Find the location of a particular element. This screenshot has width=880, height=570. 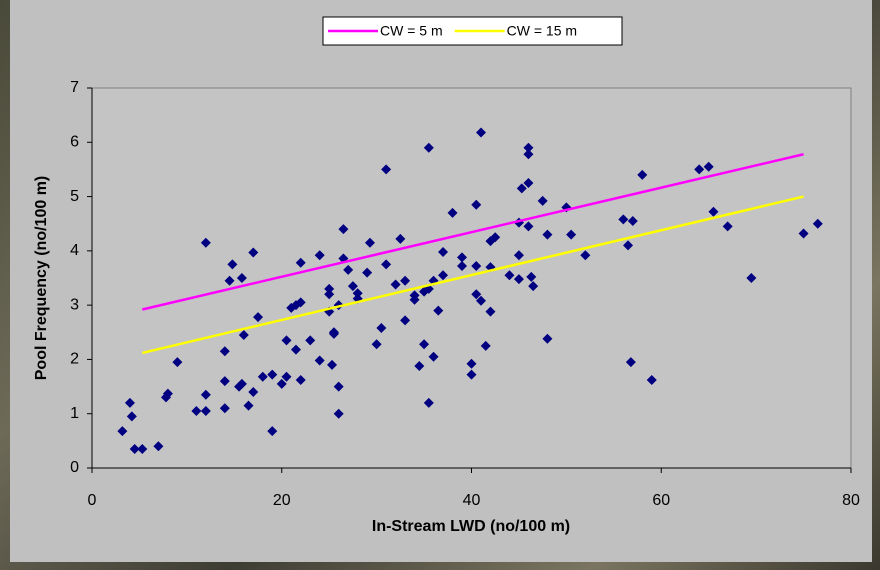

y-tick-label: 4 is located at coordinates (74, 250).